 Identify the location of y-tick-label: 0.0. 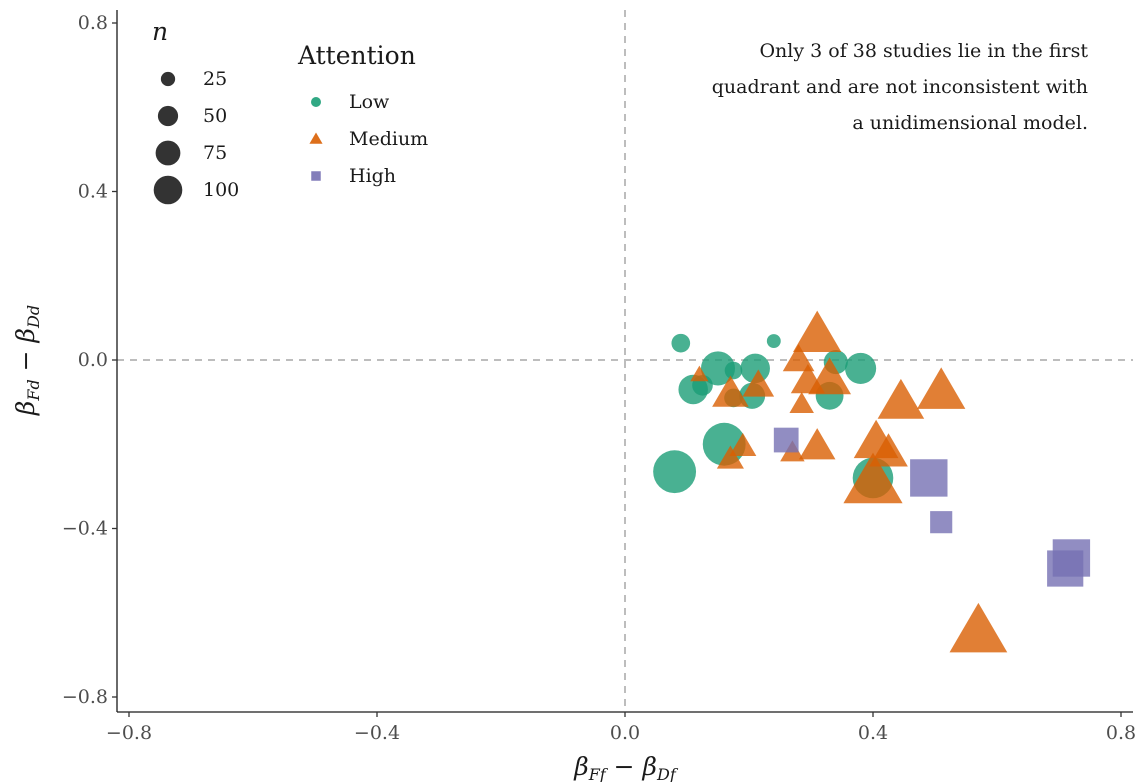
(93, 360).